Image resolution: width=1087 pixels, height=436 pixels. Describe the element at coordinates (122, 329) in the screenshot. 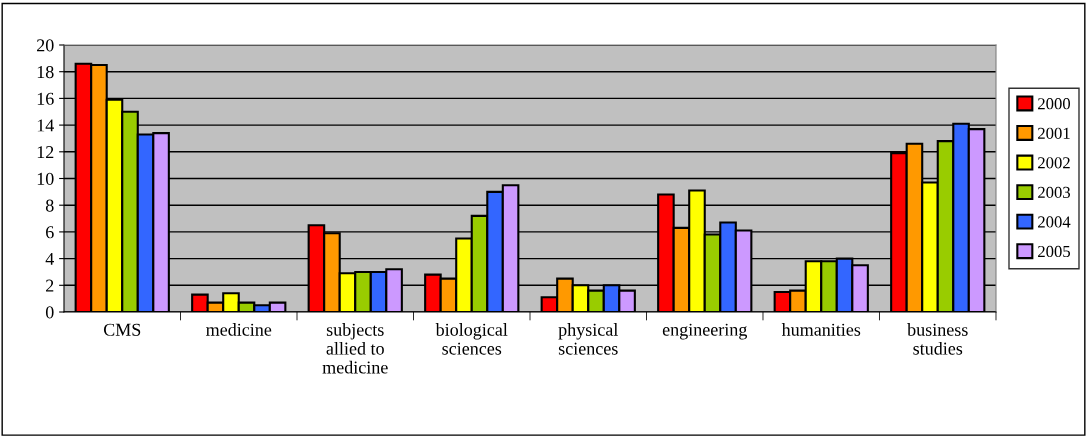

I see `x-tick-label: CMS` at that location.